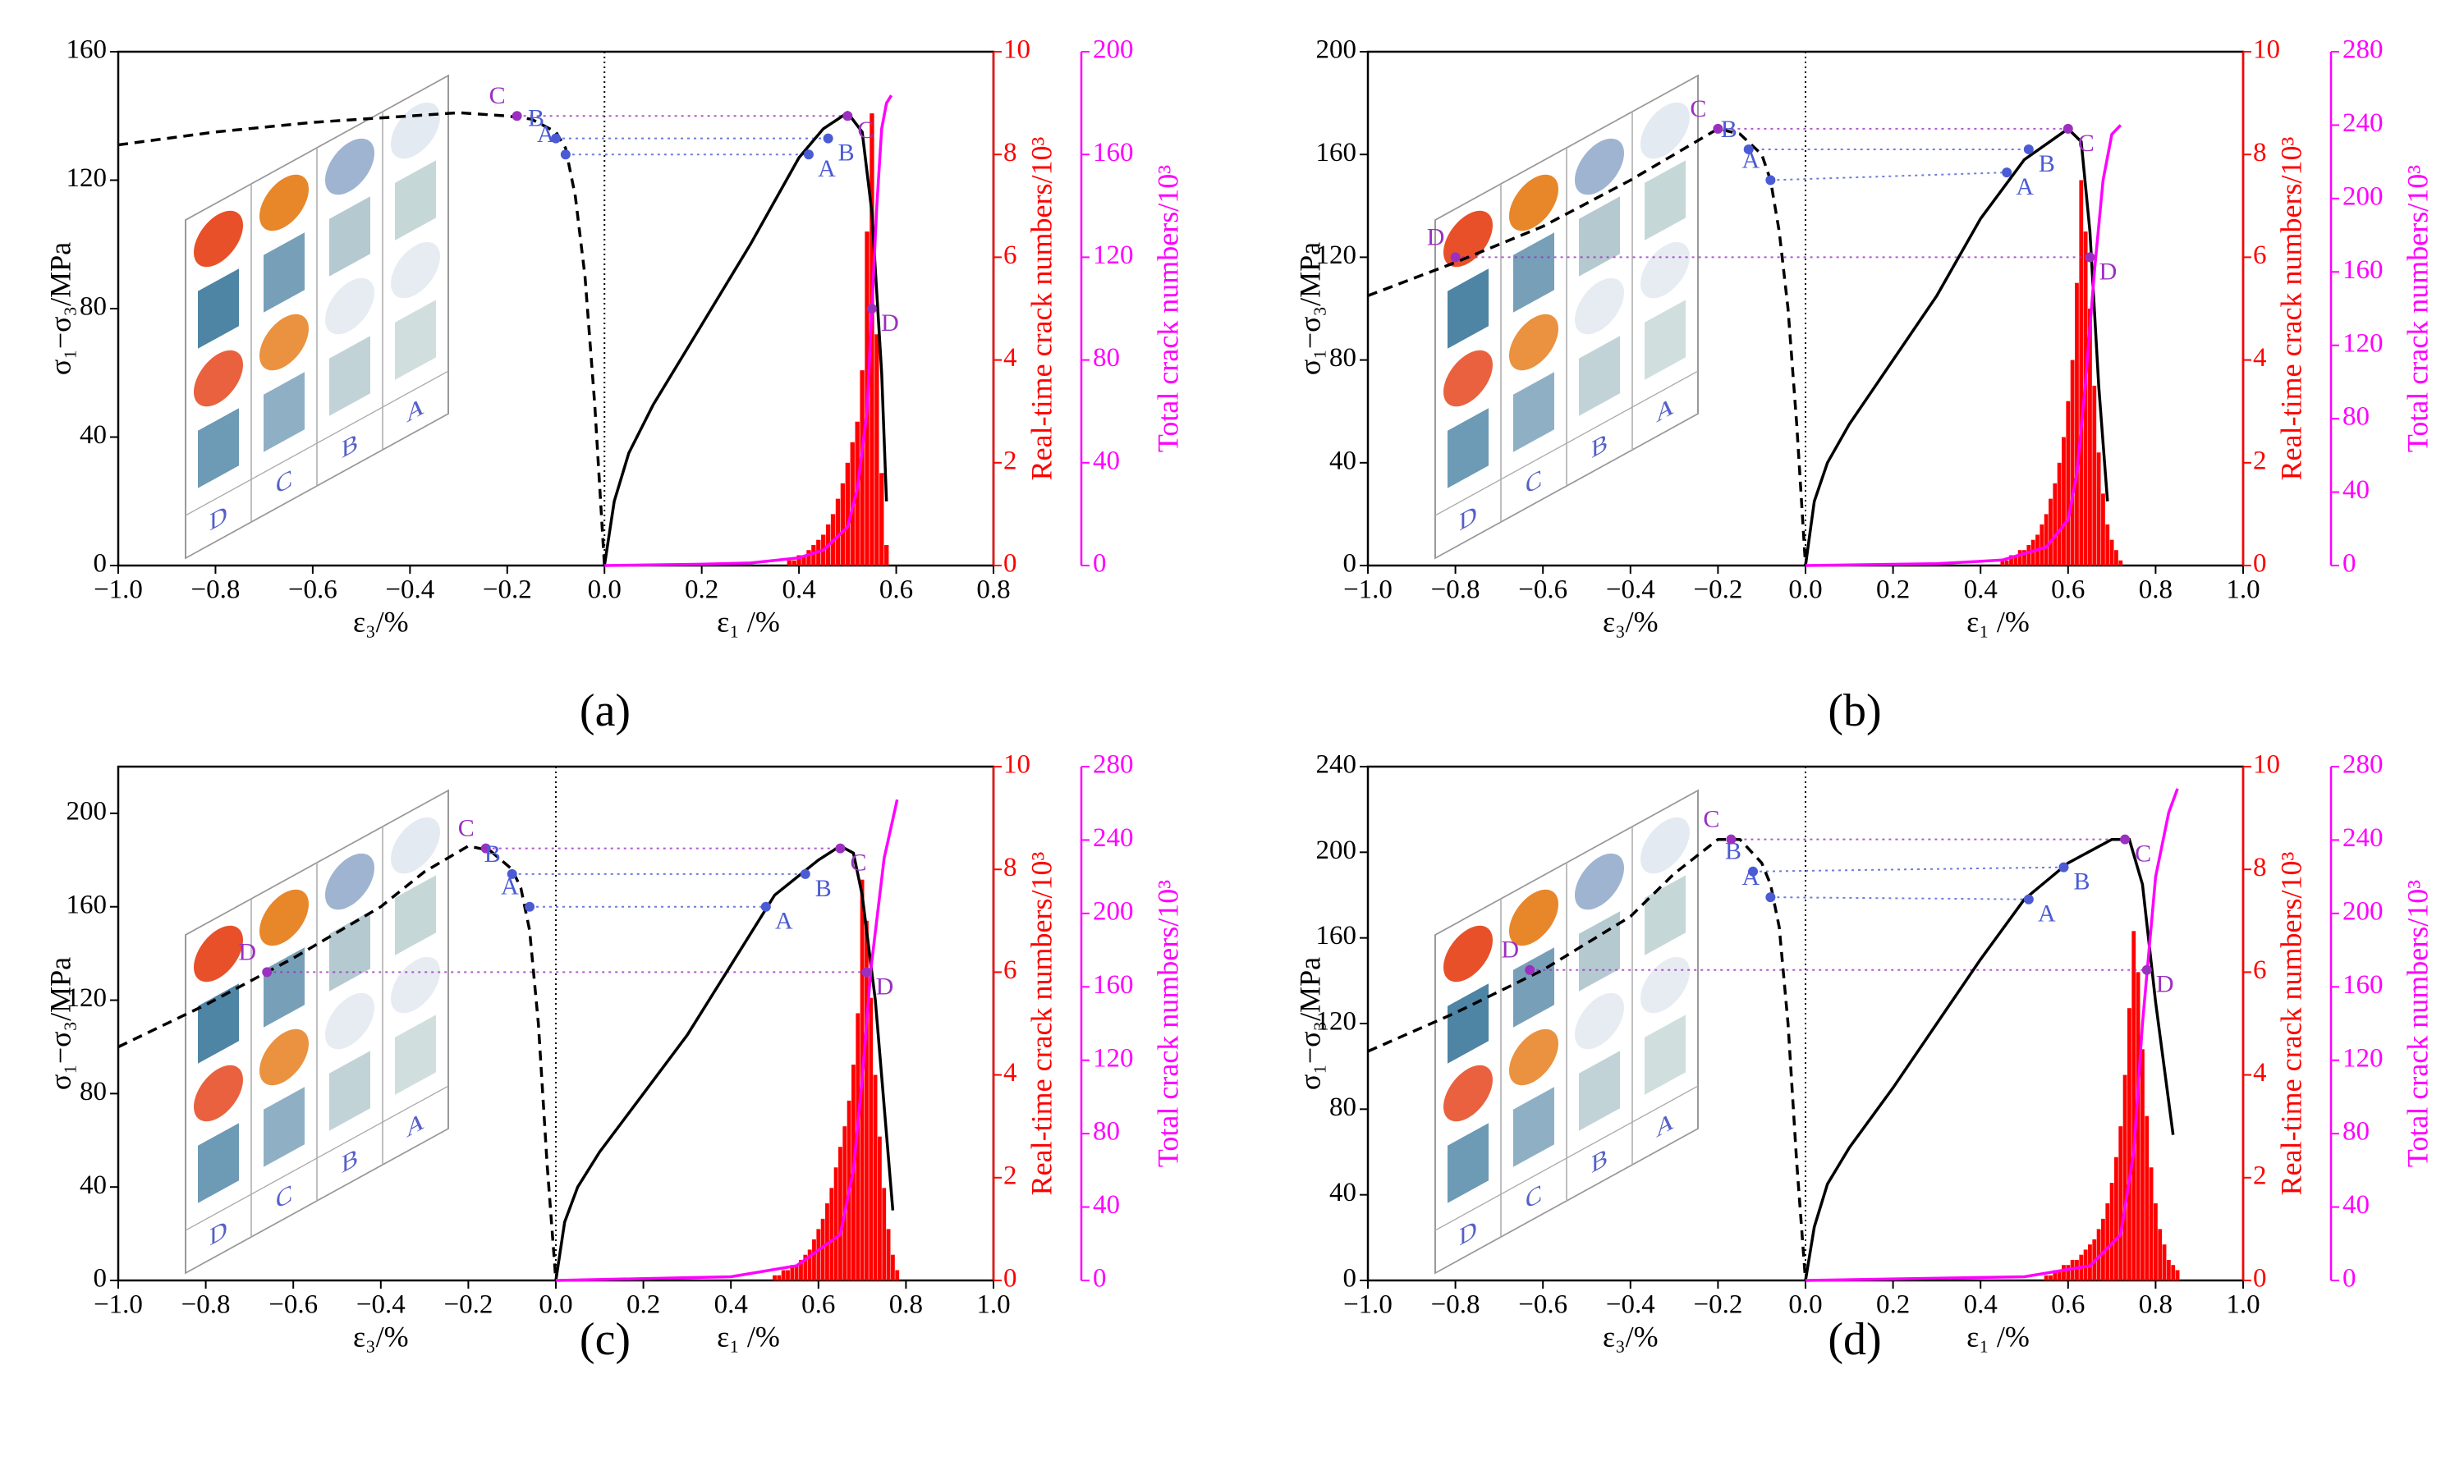 This screenshot has width=2464, height=1484. Describe the element at coordinates (2267, 50) in the screenshot. I see `y2-tick-label: 10` at that location.